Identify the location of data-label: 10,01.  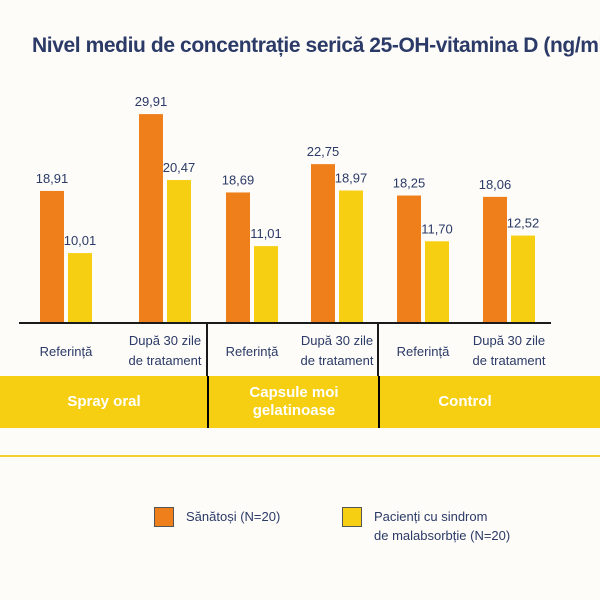
(80, 240).